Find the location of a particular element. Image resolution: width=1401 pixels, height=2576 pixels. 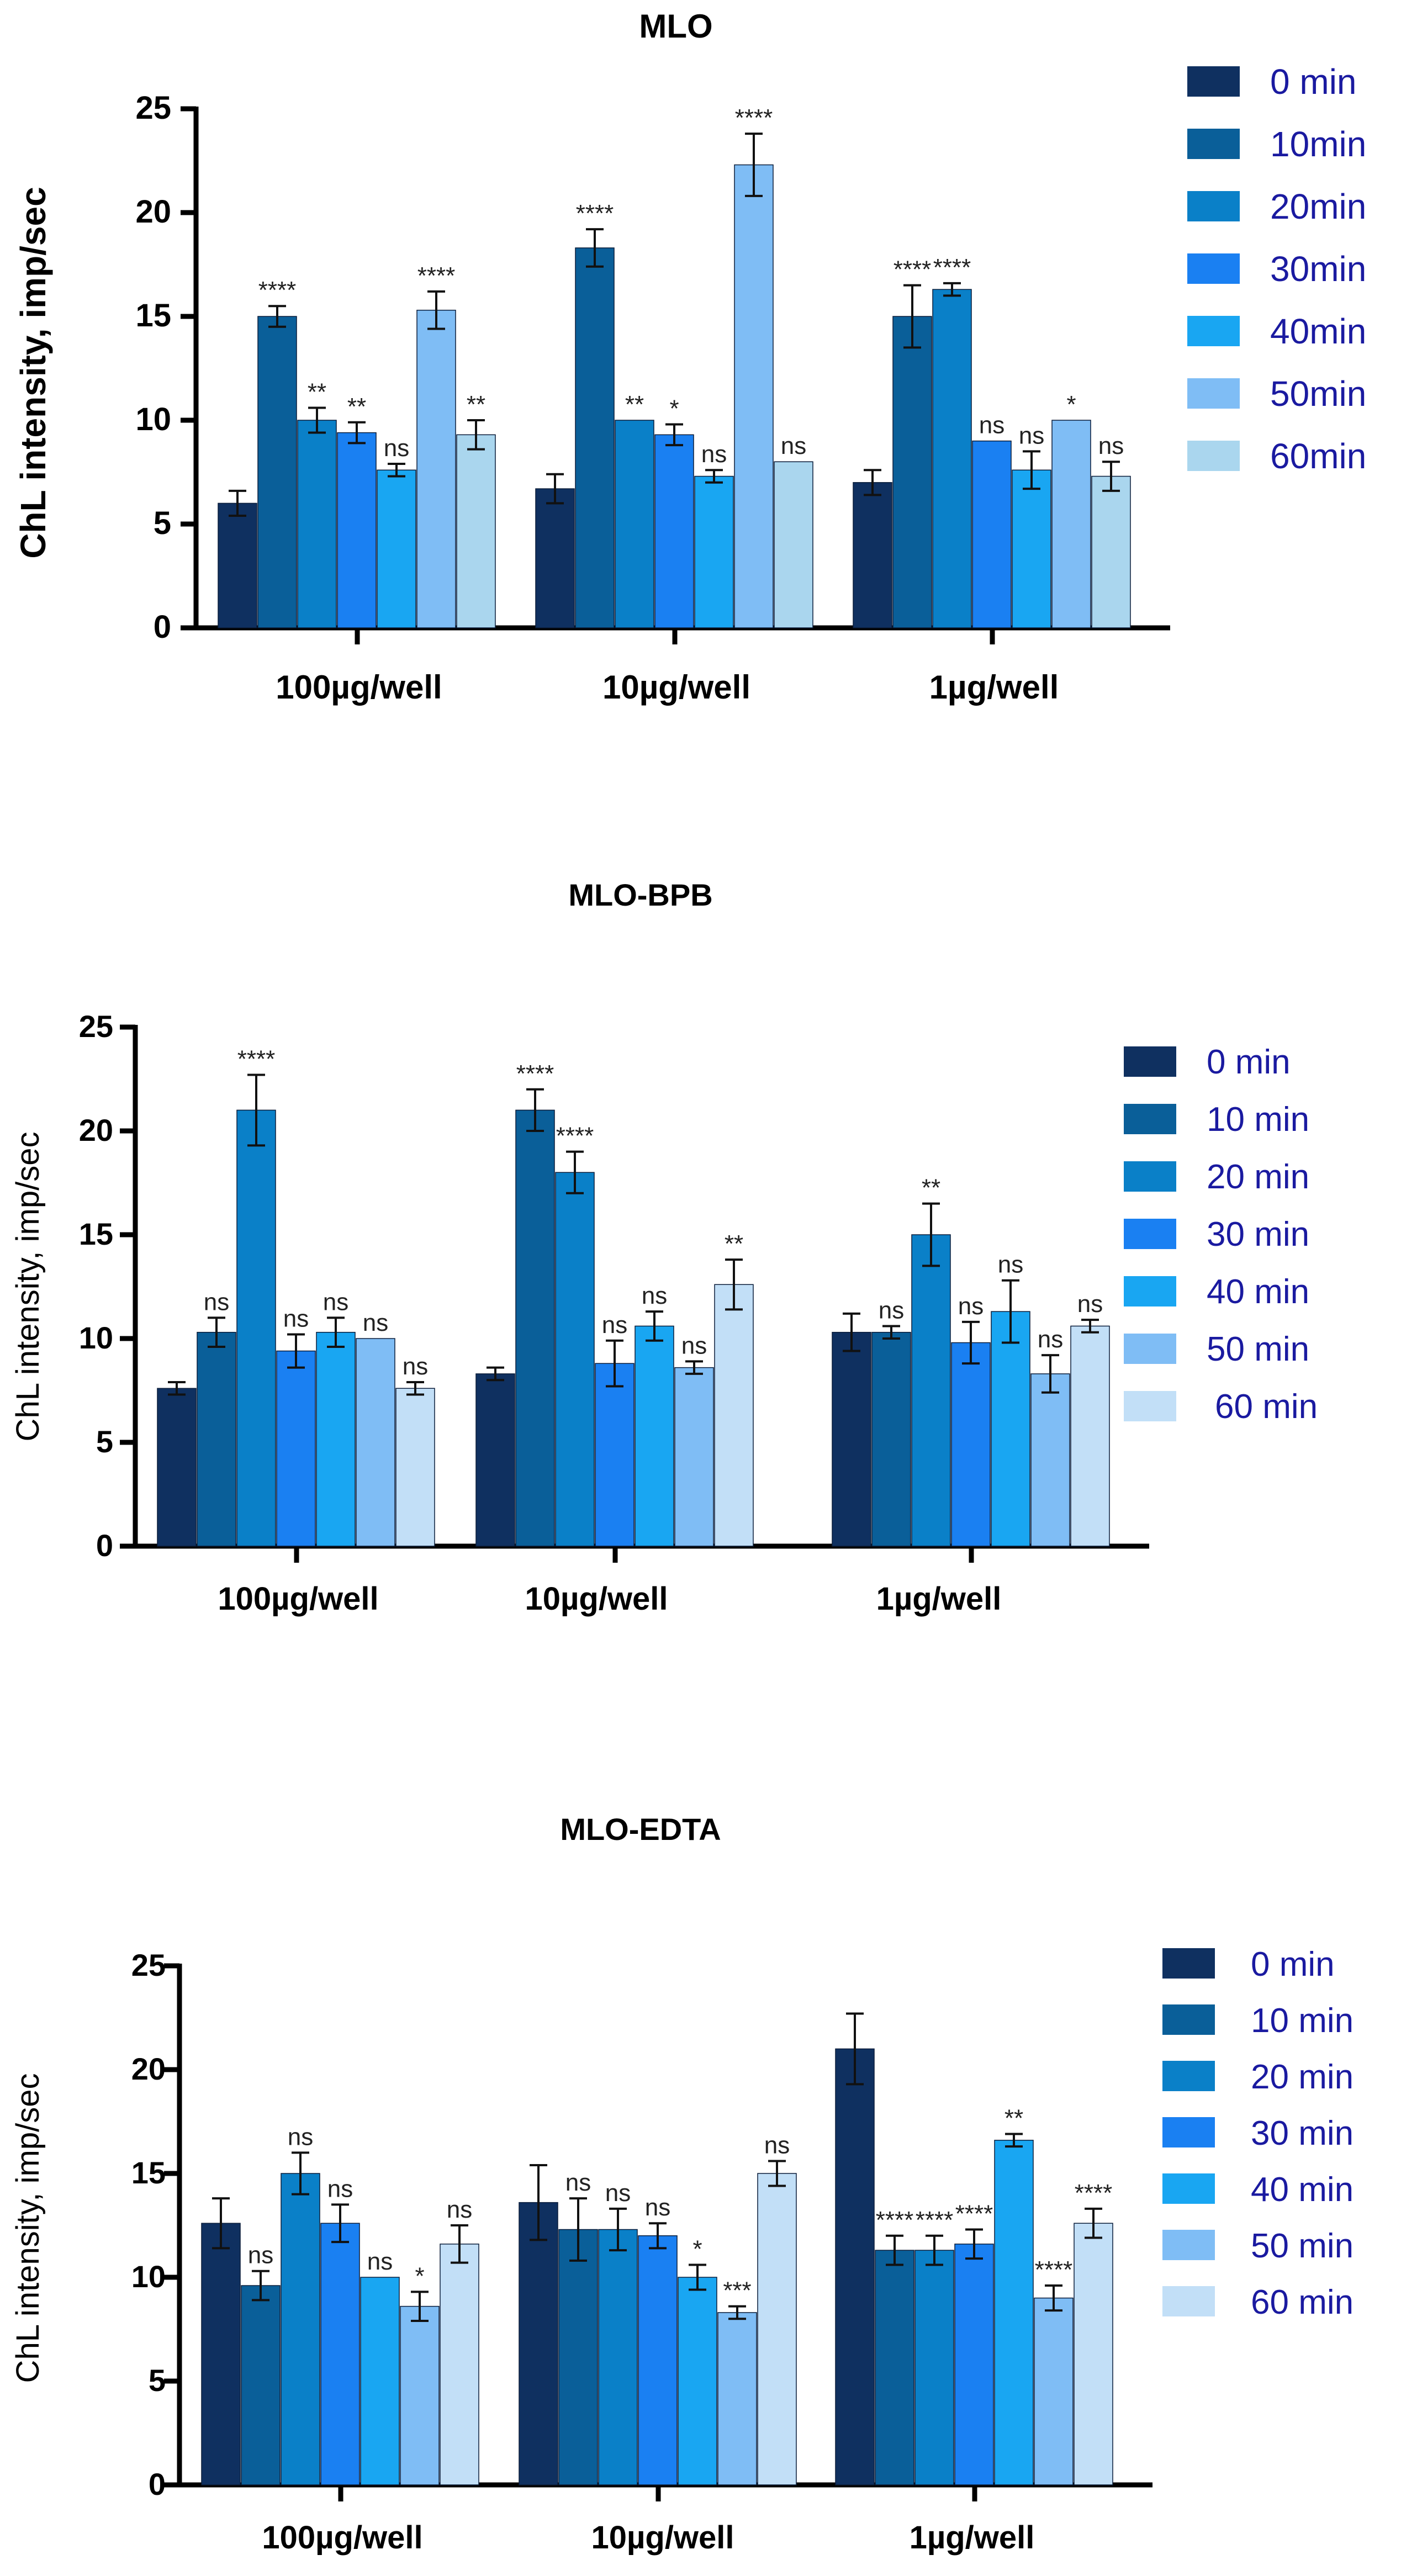

legend-label: 50 min is located at coordinates (1258, 1349).